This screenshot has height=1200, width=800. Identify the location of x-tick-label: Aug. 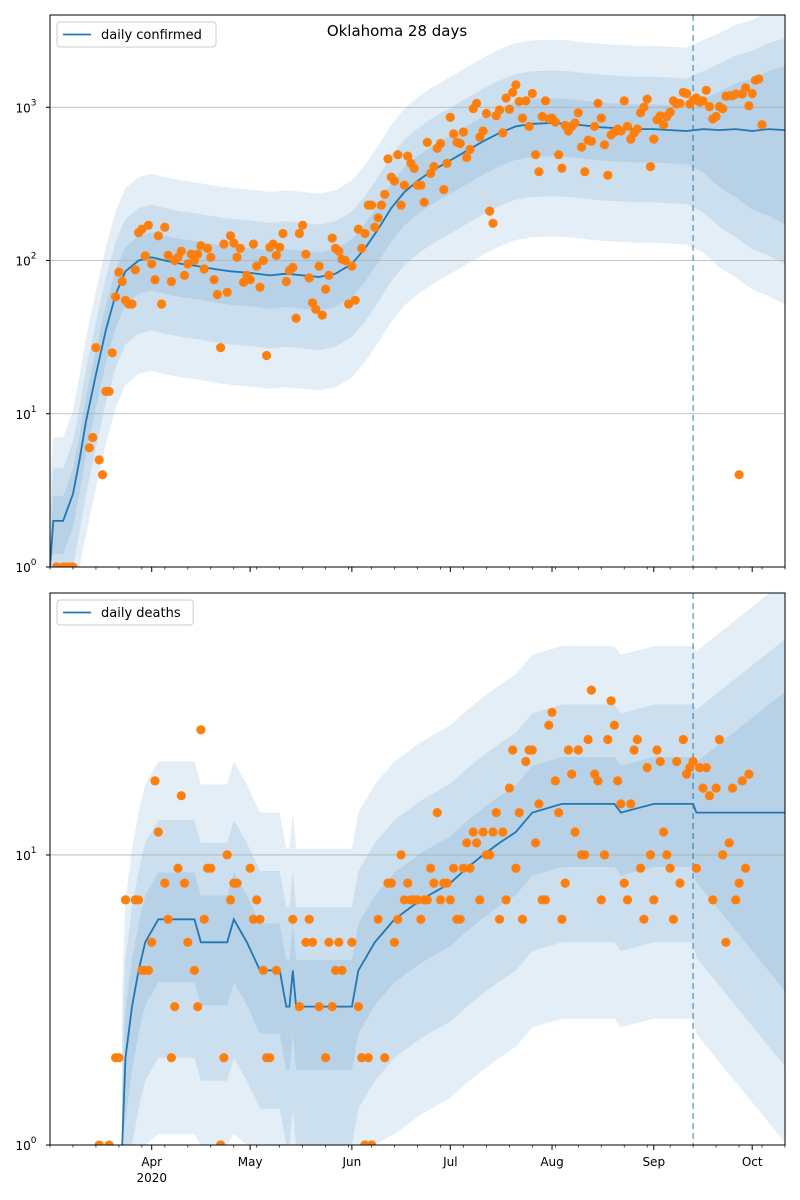
(551, 1162).